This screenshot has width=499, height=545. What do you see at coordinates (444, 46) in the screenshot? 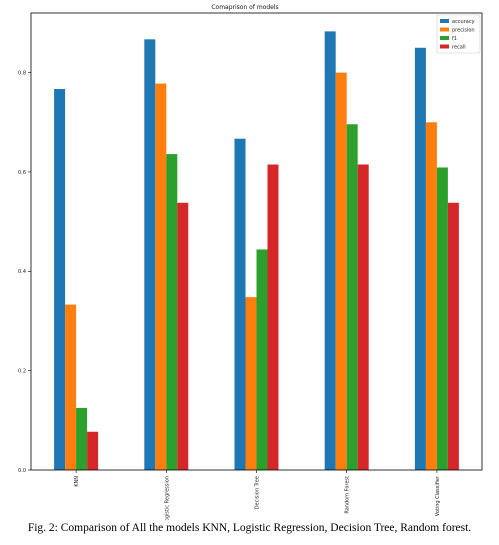
I see `legend-swatch-recall` at bounding box center [444, 46].